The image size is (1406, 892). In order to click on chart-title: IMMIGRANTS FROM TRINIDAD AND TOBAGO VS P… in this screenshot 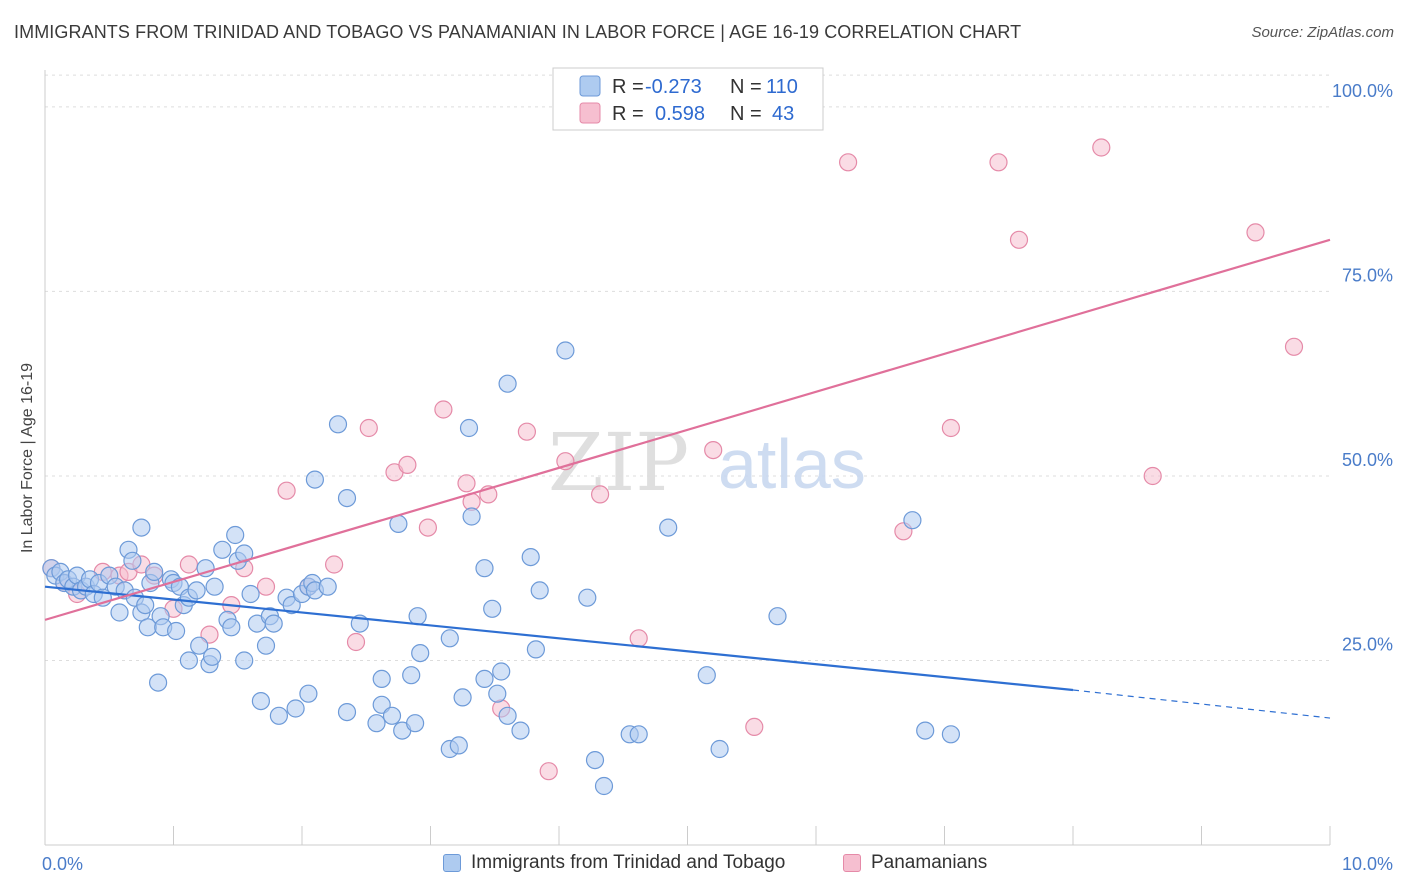, I will do `click(518, 32)`.